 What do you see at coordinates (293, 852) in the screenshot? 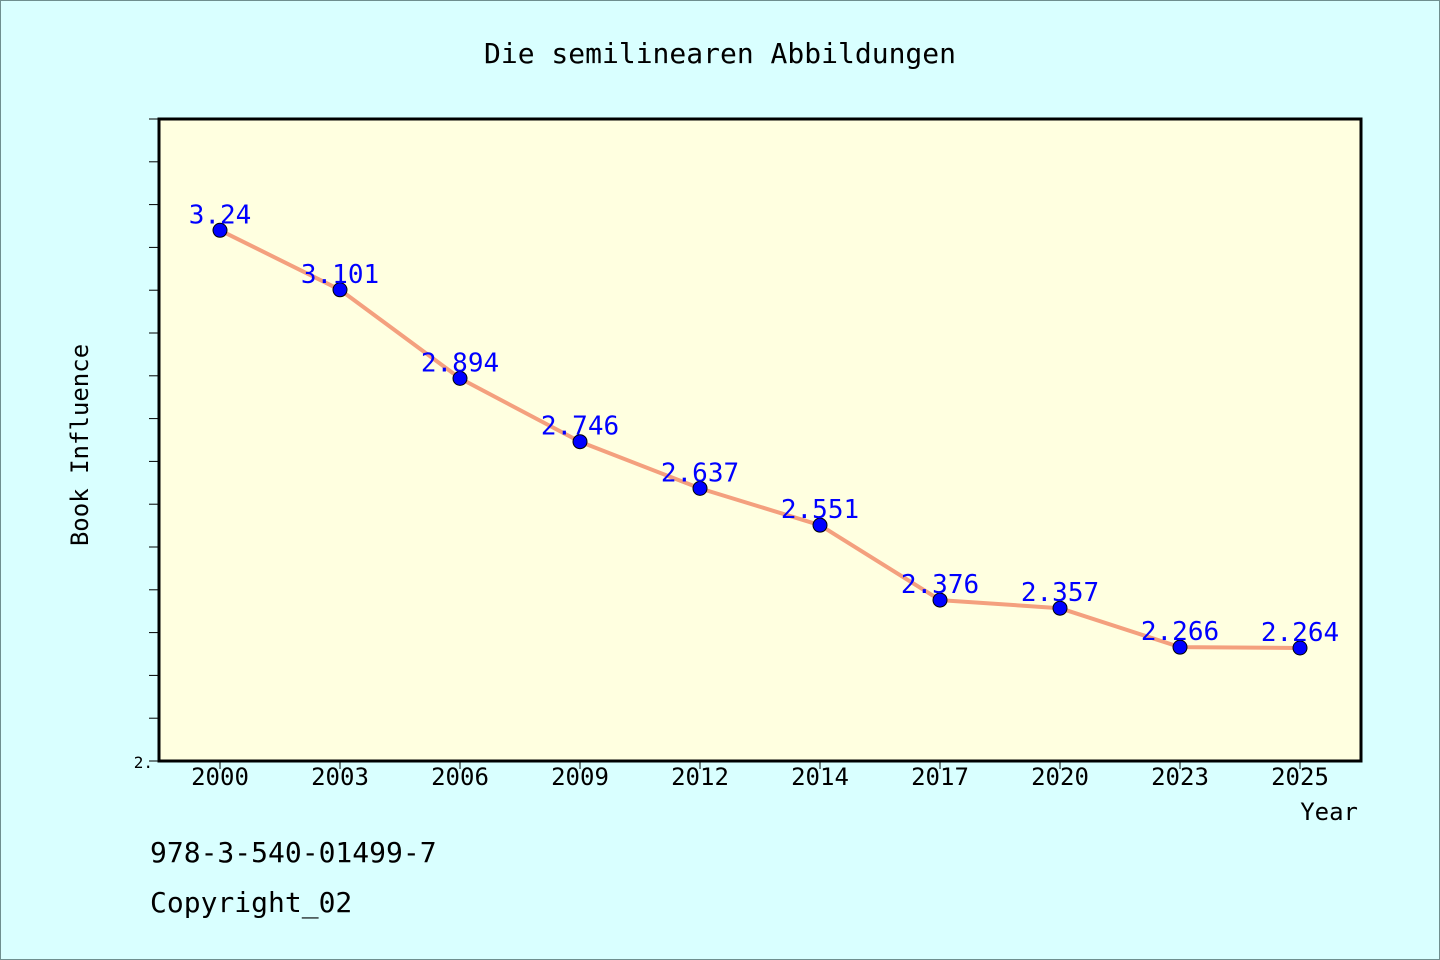
I see `isbn-text: 978-3-540-01499-7` at bounding box center [293, 852].